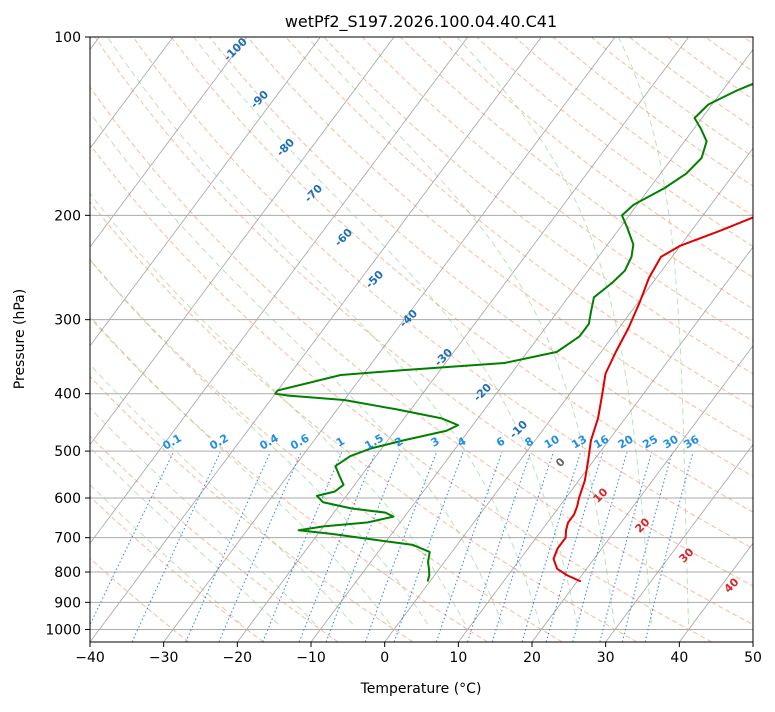  I want to click on y-tick-label: 400, so click(67, 395).